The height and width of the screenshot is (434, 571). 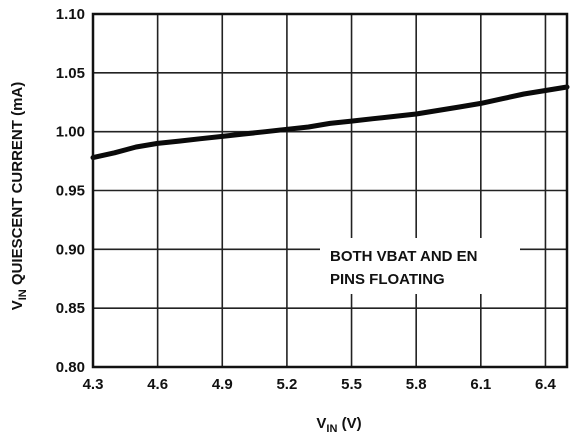 I want to click on y-axis-label: VIN QUIESCENT CURRENT (mA), so click(x=19, y=196).